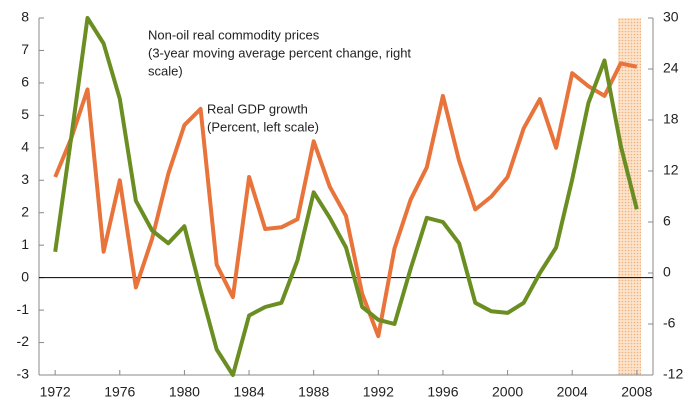 The image size is (694, 403). I want to click on x-tick-label: 1972, so click(55, 392).